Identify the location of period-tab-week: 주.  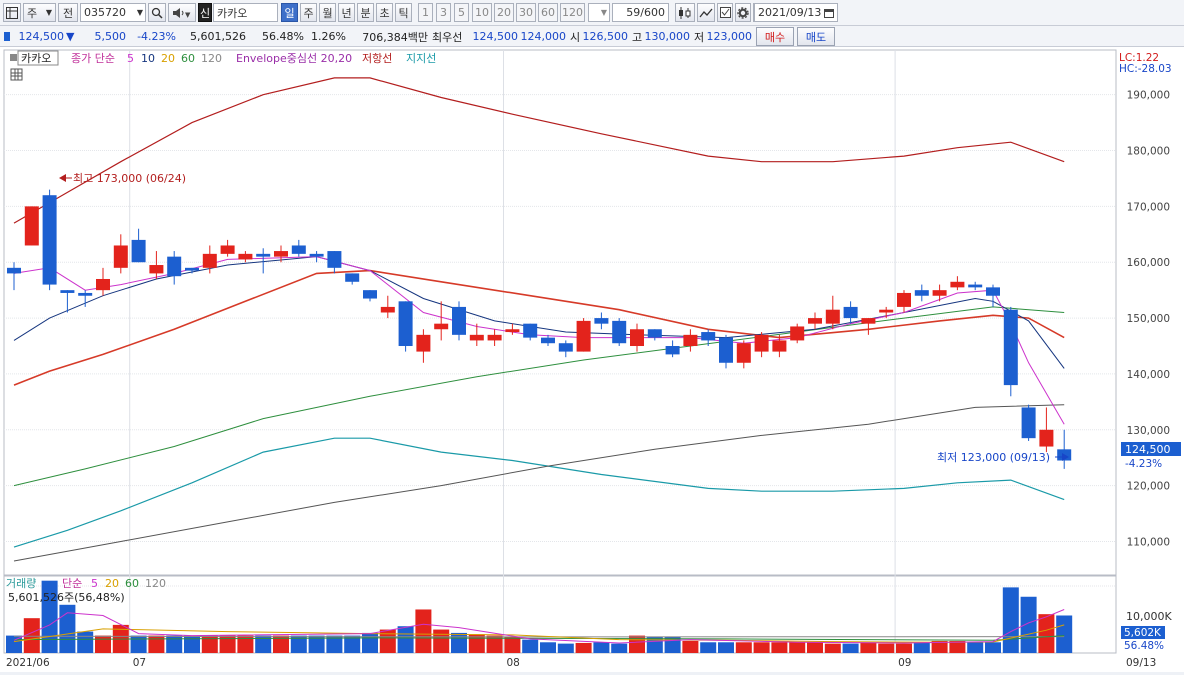
(308, 12).